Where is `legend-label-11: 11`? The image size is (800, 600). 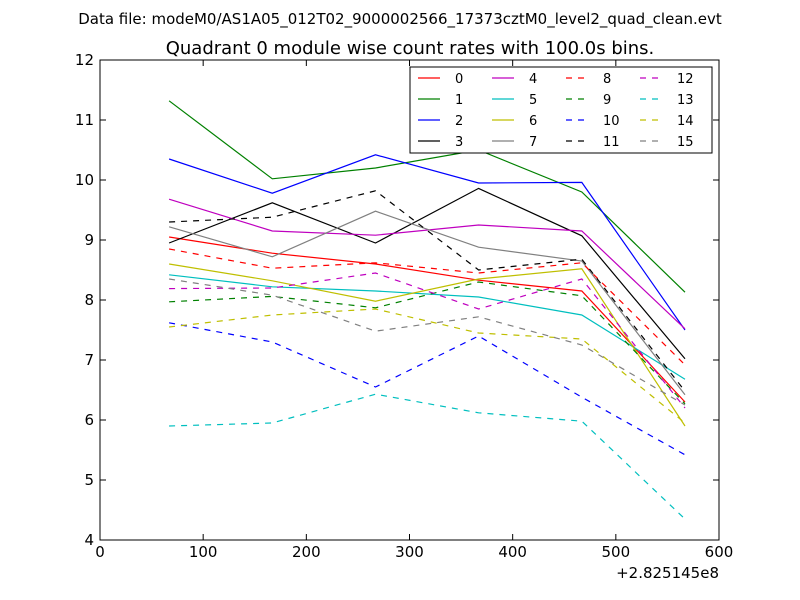
legend-label-11: 11 is located at coordinates (611, 142).